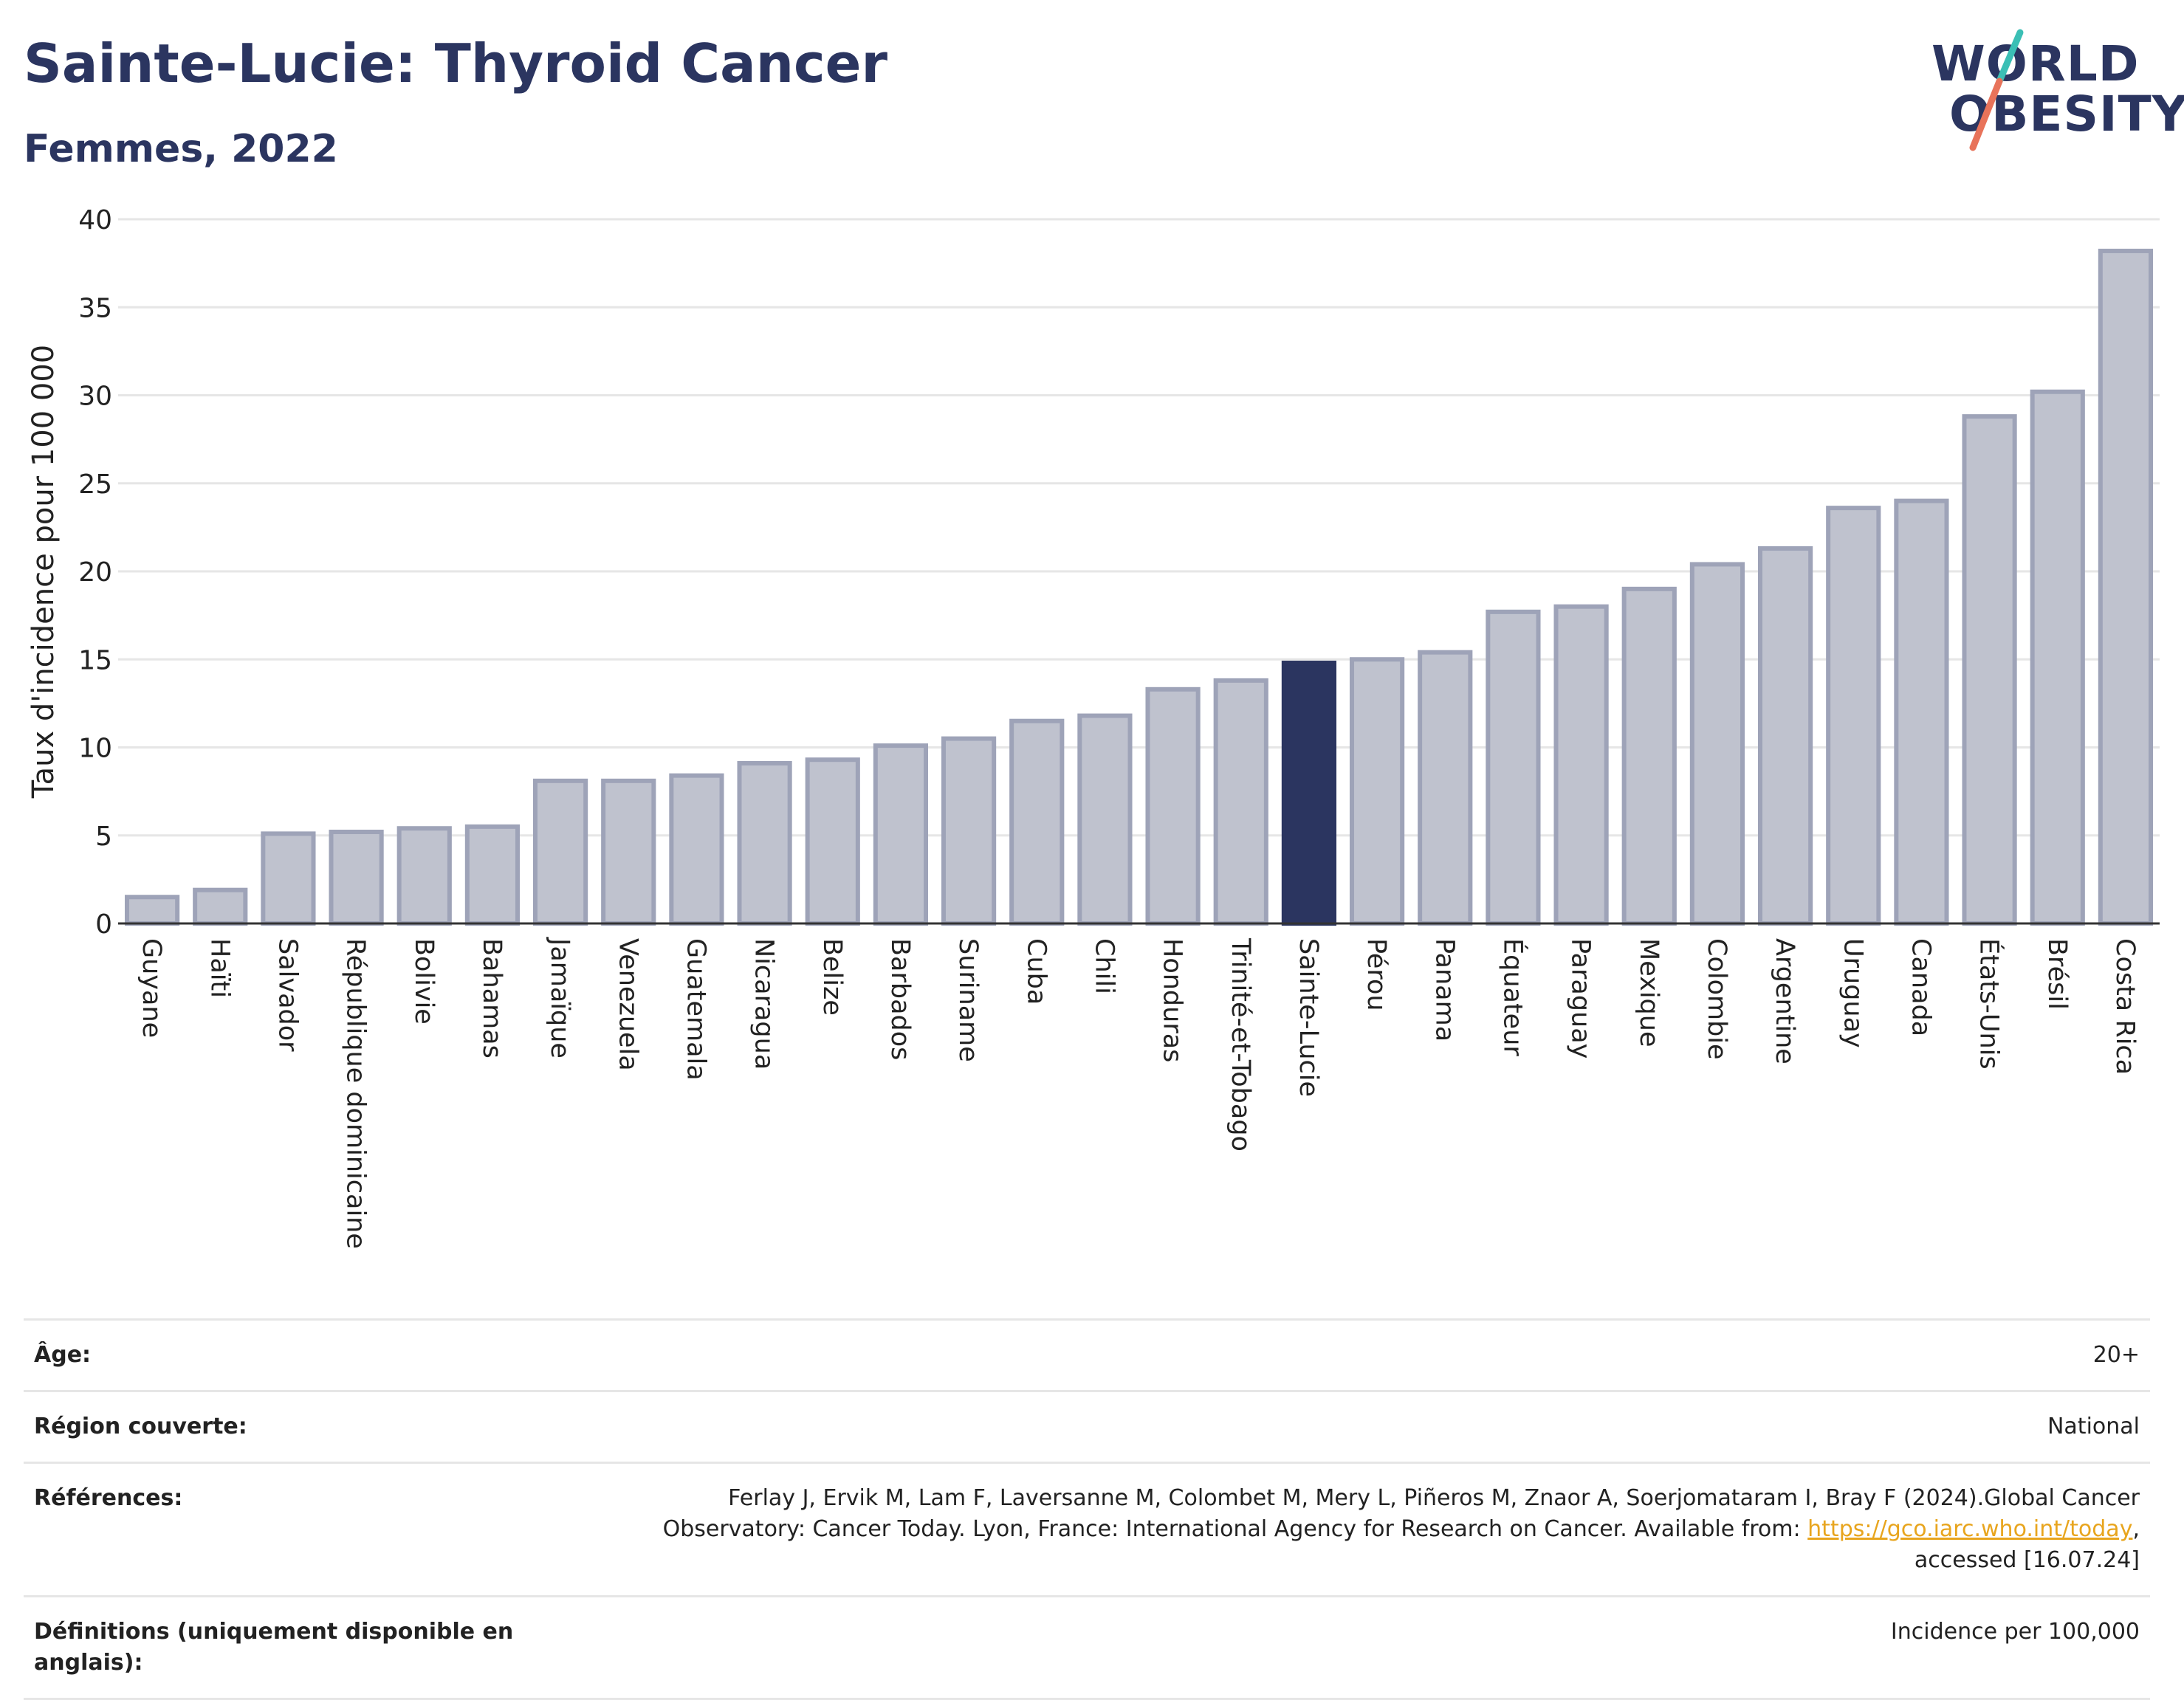 This screenshot has height=1700, width=2184. Describe the element at coordinates (697, 849) in the screenshot. I see `bar-guatemala` at that location.